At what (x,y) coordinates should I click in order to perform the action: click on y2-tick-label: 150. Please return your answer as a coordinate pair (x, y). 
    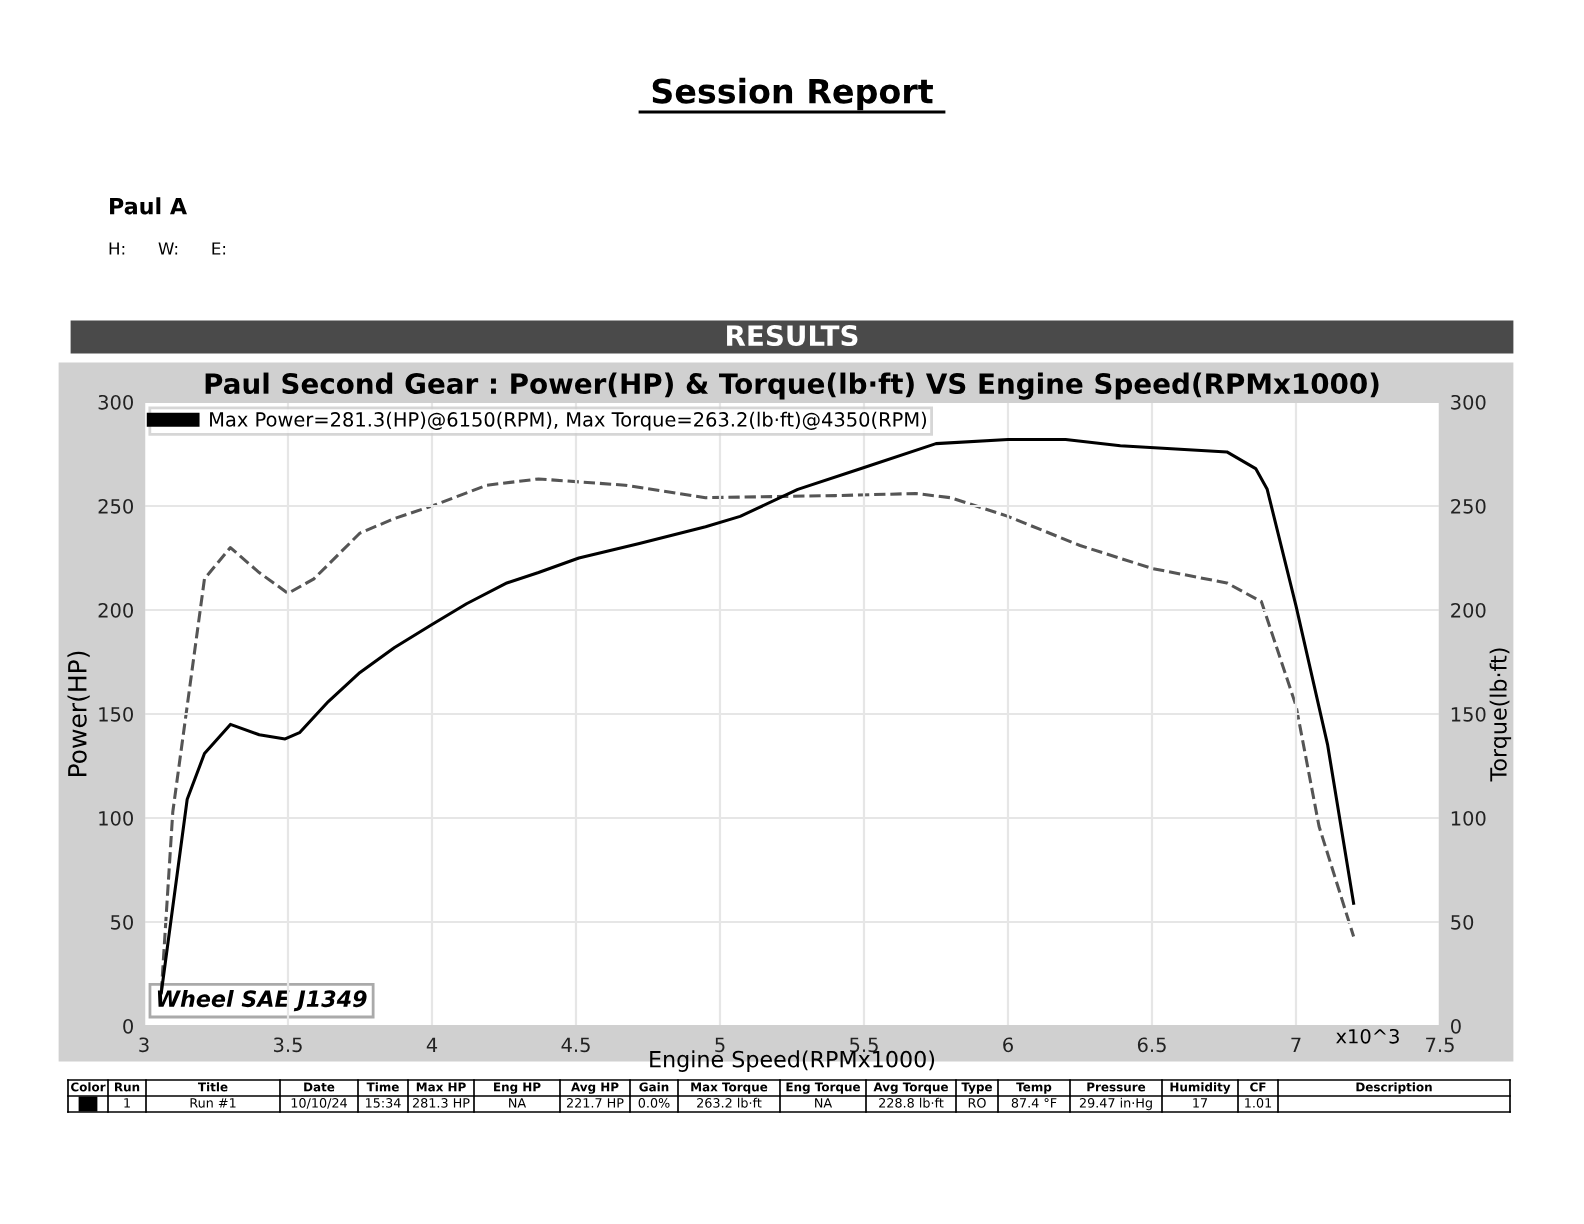
    Looking at the image, I should click on (1468, 714).